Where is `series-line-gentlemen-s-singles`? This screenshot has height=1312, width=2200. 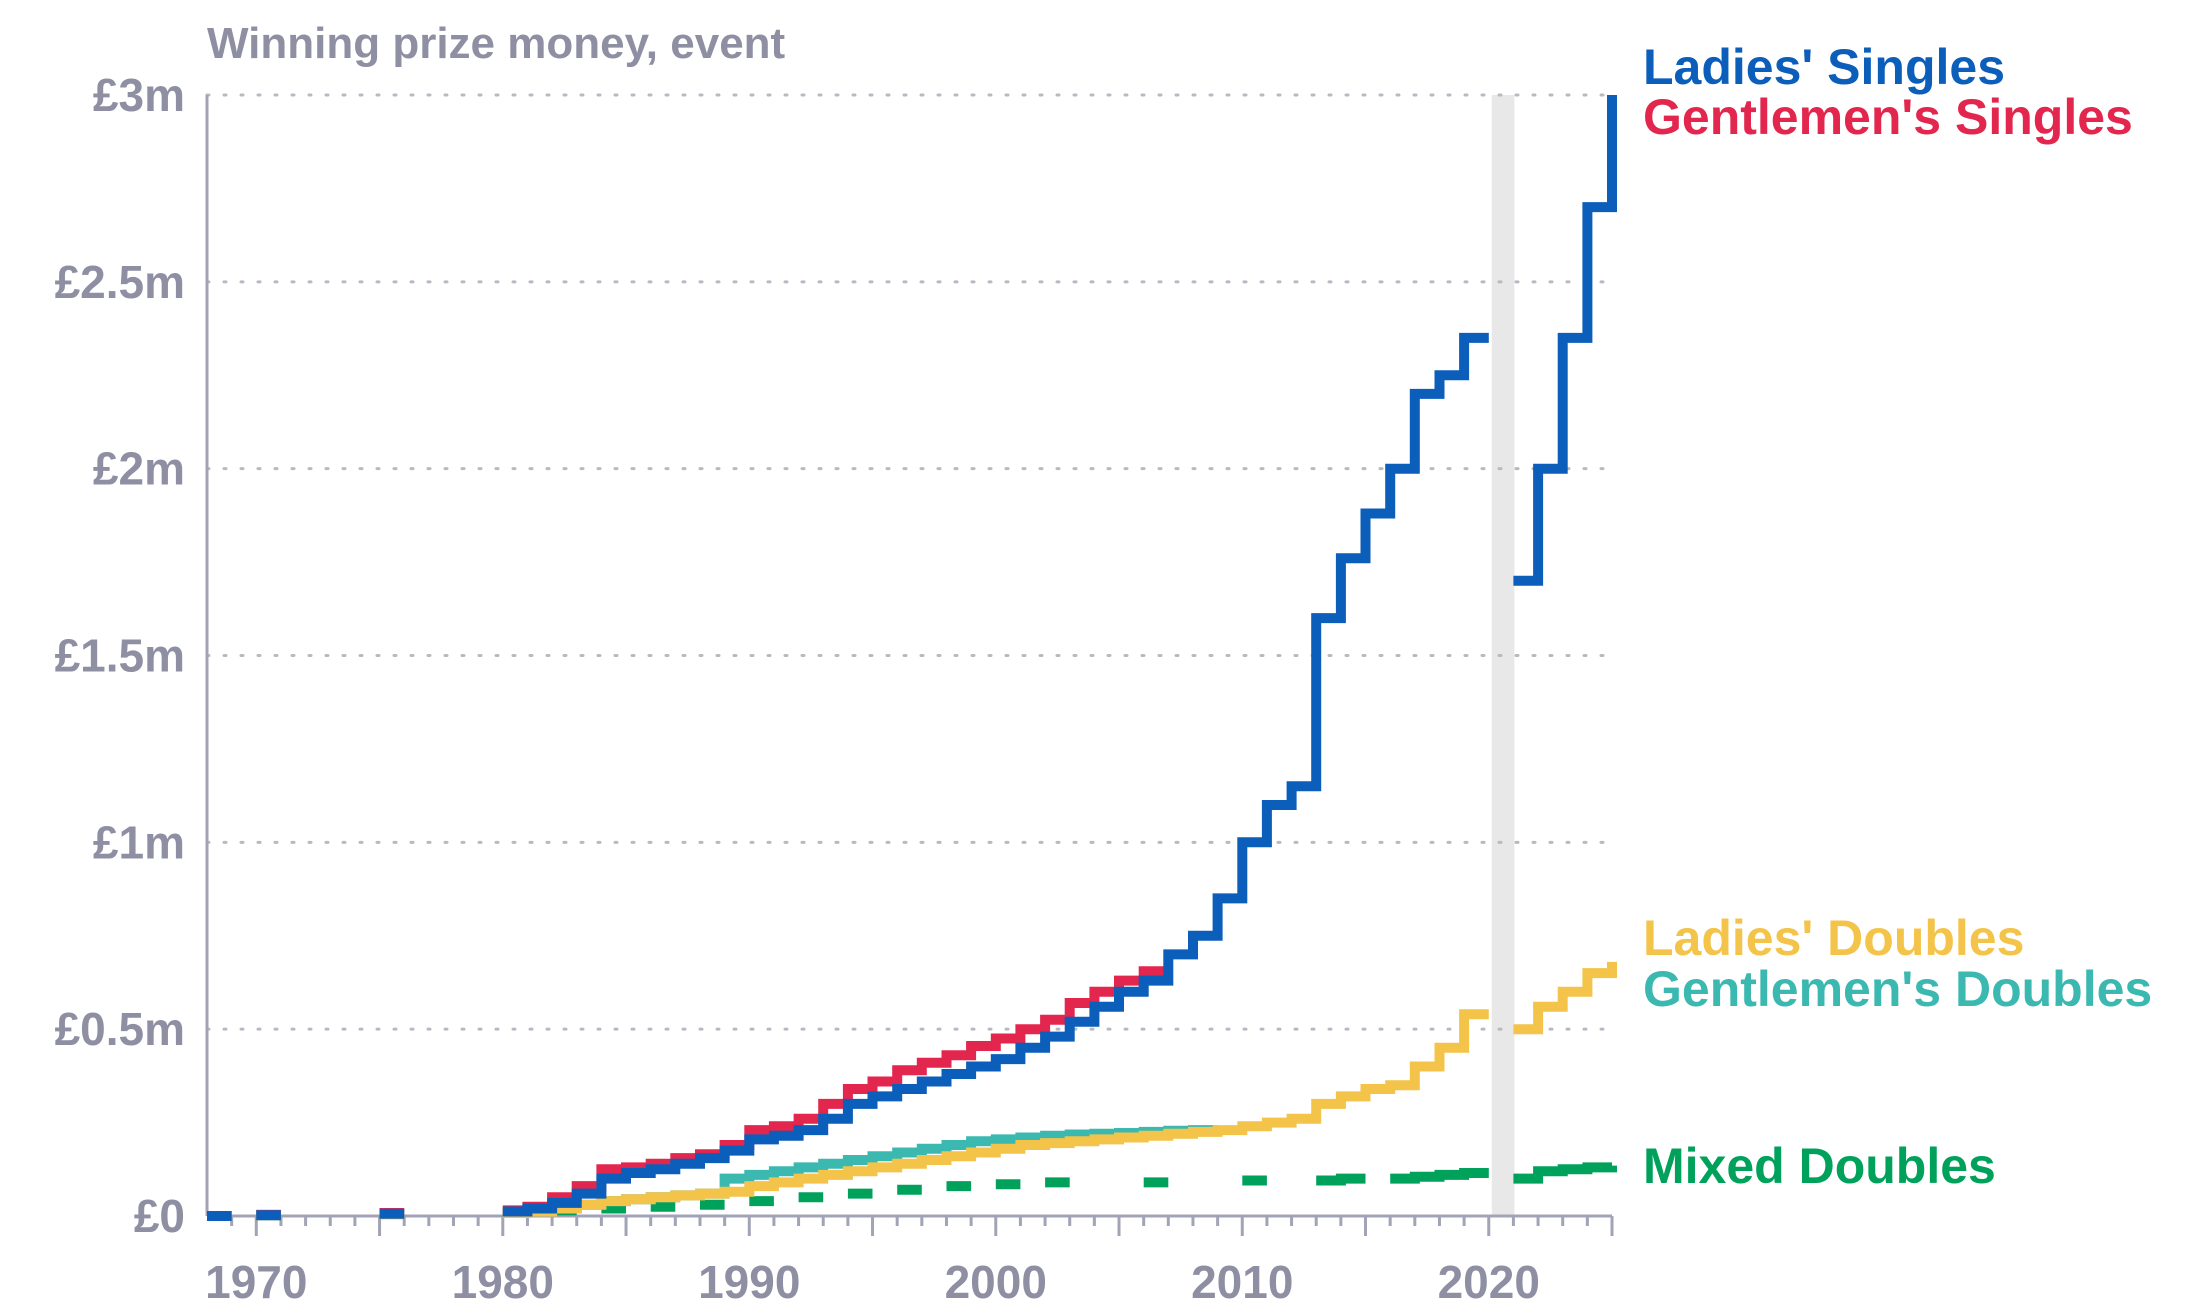
series-line-gentlemen-s-singles is located at coordinates (688, 1093).